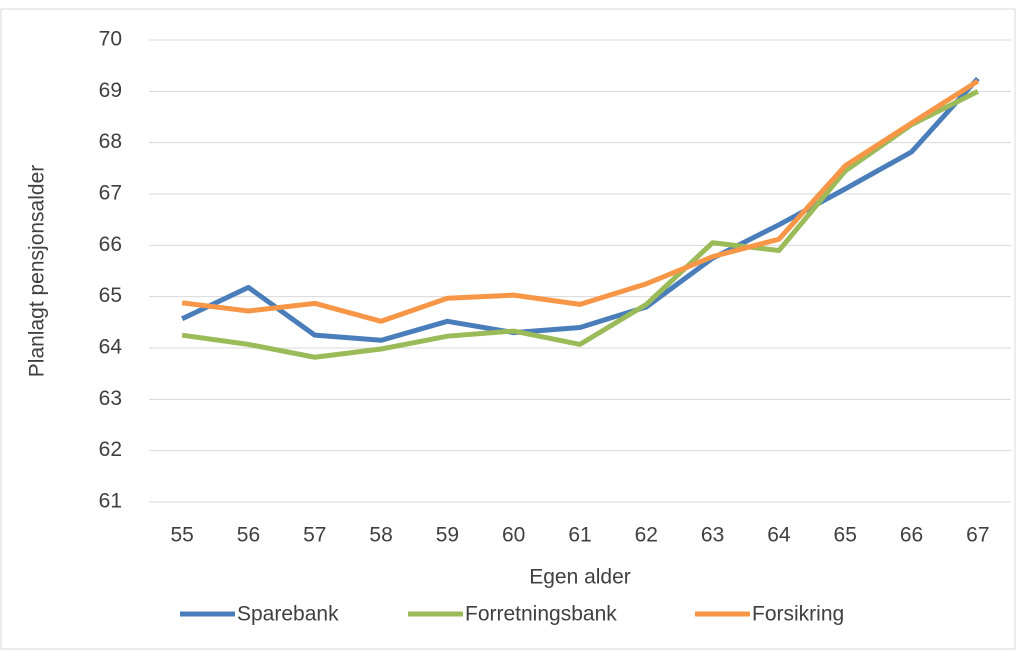 This screenshot has height=652, width=1017. I want to click on y-tick-label: 70, so click(110, 39).